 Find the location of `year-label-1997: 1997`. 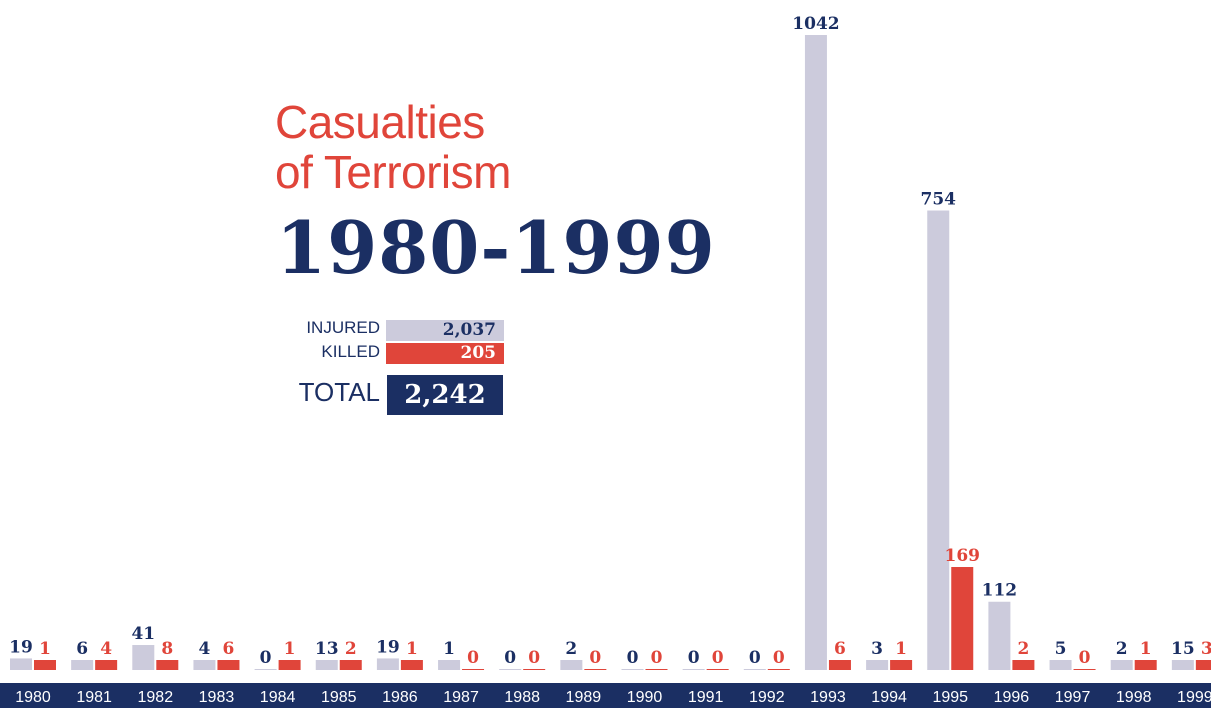

year-label-1997: 1997 is located at coordinates (1073, 697).